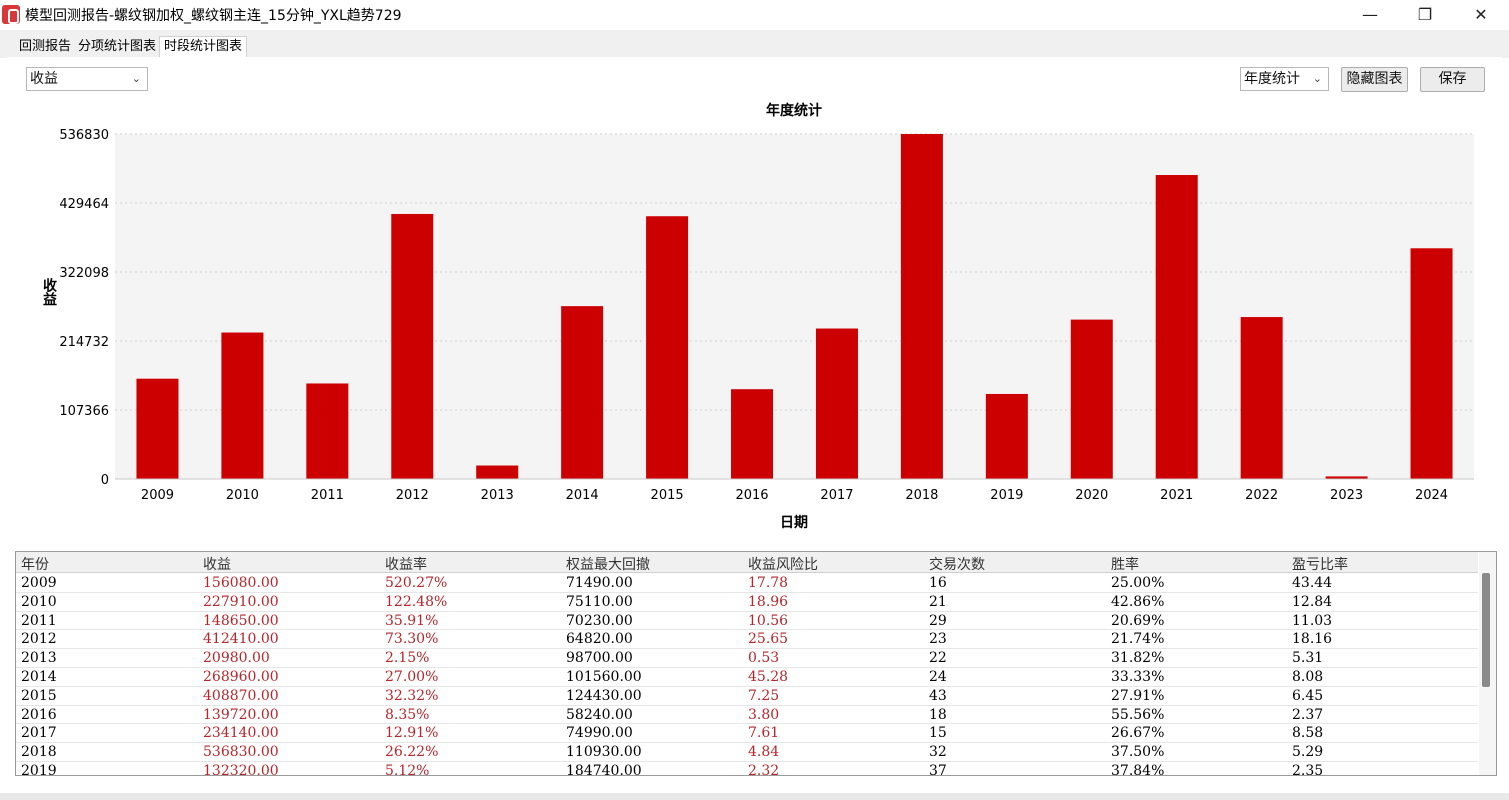 Image resolution: width=1509 pixels, height=800 pixels. Describe the element at coordinates (217, 565) in the screenshot. I see `column-header: 收益` at that location.